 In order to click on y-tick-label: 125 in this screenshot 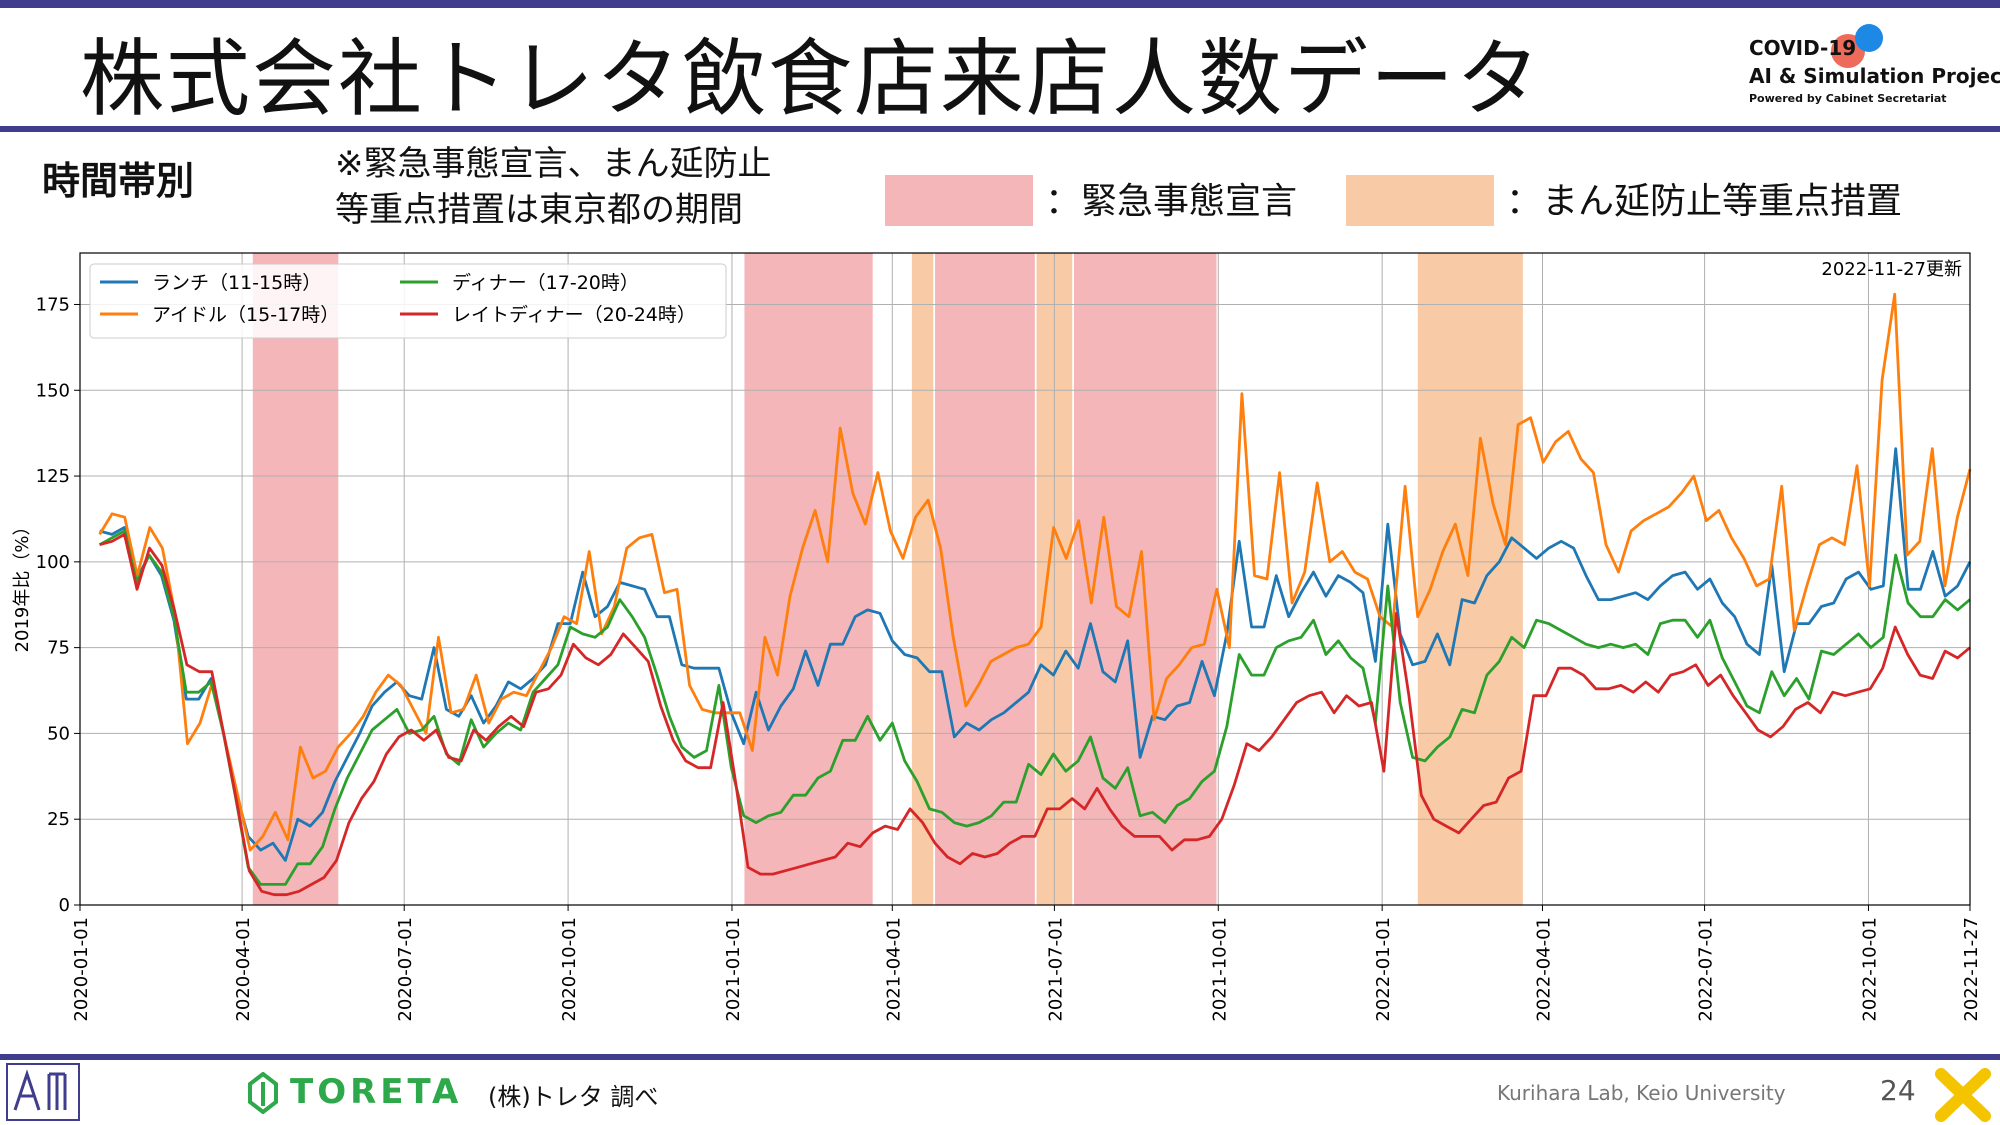, I will do `click(53, 476)`.